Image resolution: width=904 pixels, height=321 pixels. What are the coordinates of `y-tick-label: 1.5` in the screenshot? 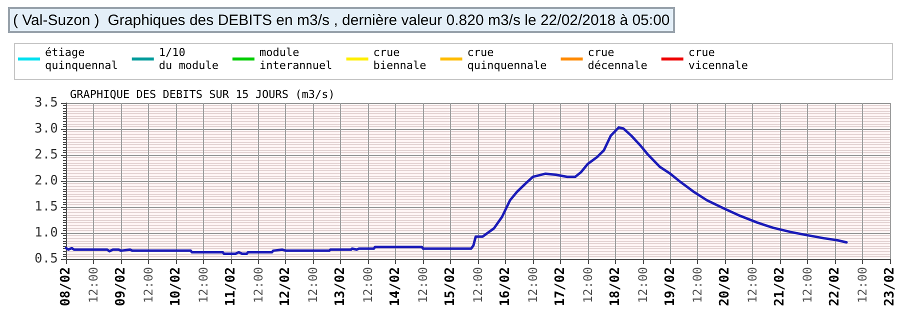 It's located at (46, 207).